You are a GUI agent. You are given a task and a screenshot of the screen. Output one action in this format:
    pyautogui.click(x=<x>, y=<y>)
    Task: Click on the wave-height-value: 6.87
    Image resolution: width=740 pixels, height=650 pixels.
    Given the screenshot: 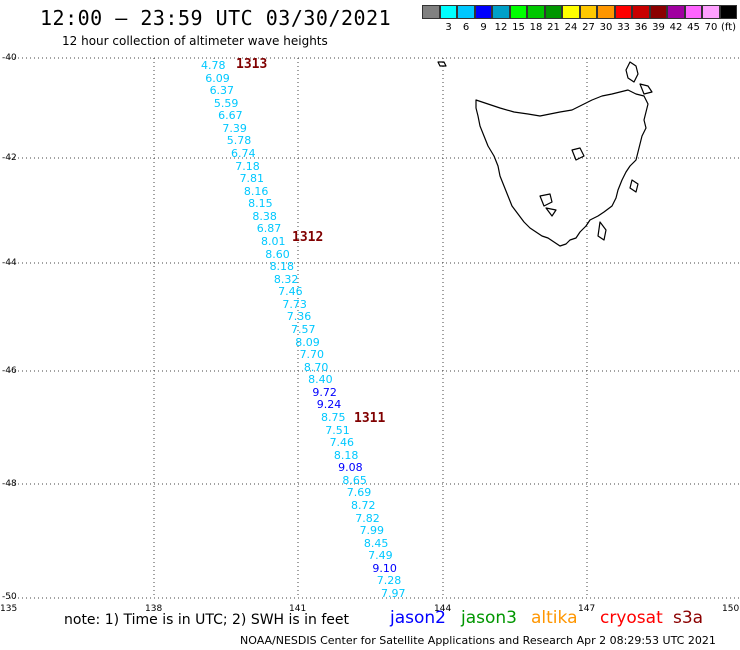 What is the action you would take?
    pyautogui.click(x=269, y=229)
    